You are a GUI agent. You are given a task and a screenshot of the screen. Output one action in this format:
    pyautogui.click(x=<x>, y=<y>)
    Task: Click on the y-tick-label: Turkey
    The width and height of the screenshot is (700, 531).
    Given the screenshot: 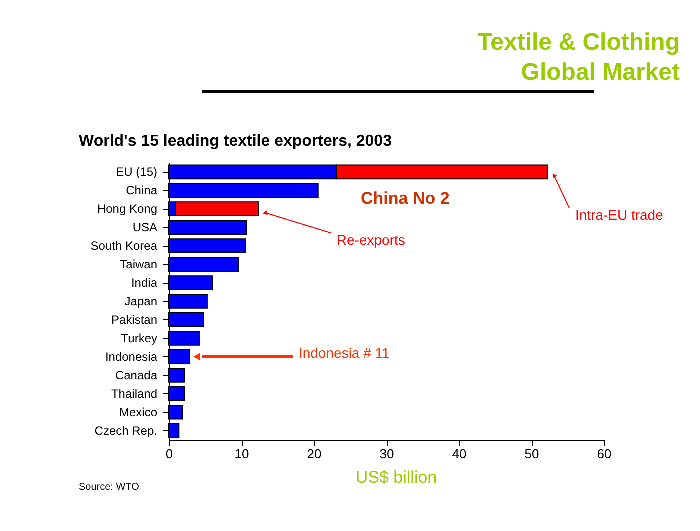 What is the action you would take?
    pyautogui.click(x=139, y=338)
    